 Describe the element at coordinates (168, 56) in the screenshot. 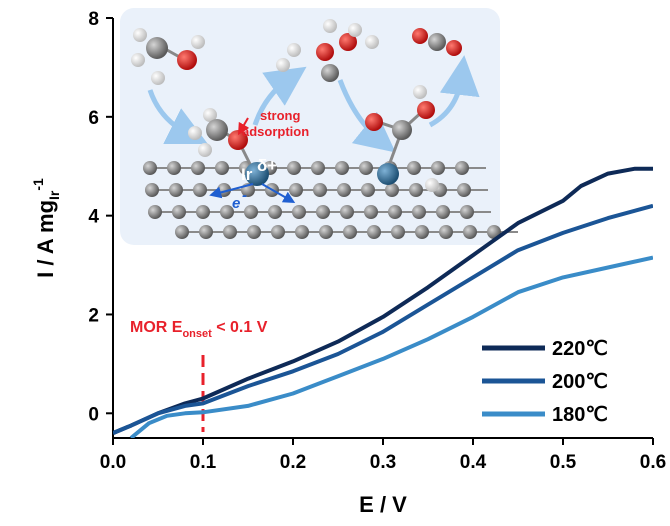

I see `methanol-molecule-icon` at that location.